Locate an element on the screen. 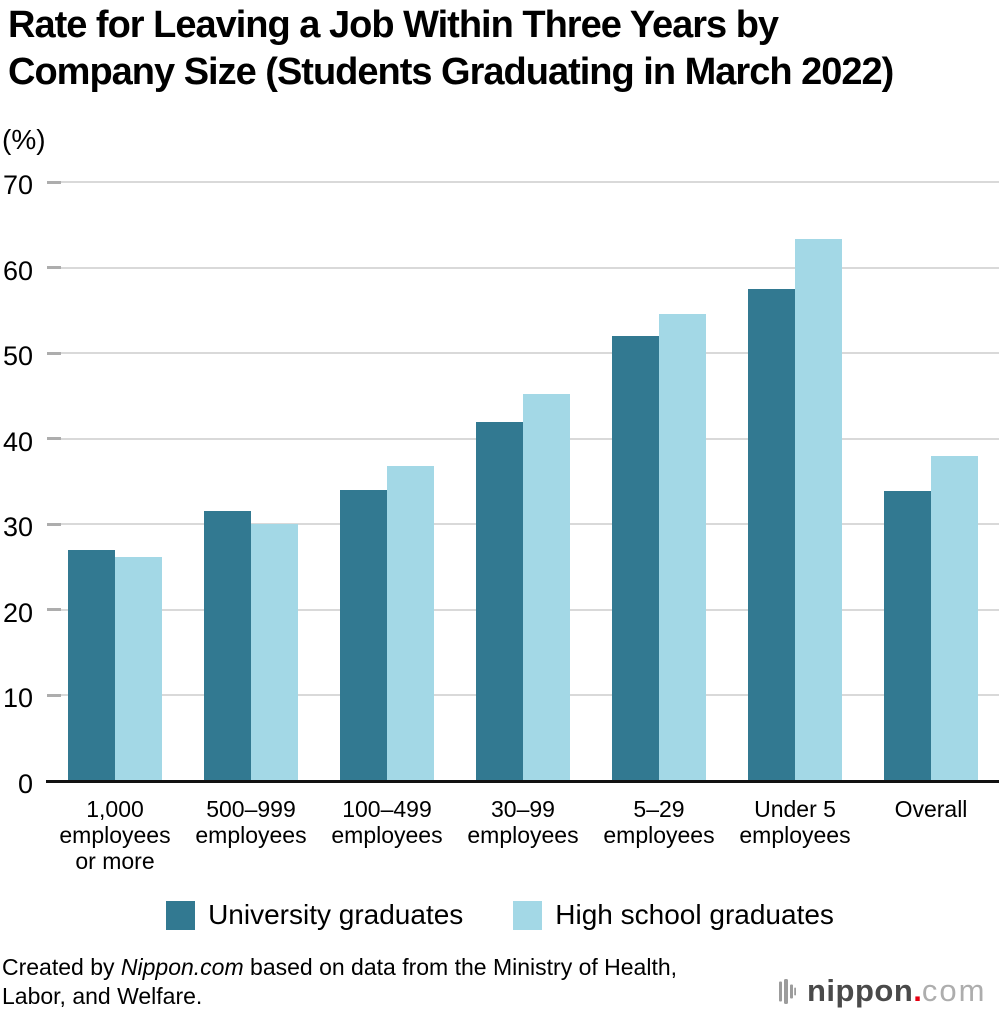 This screenshot has width=1000, height=1018. nippon-logo-domain: com is located at coordinates (954, 990).